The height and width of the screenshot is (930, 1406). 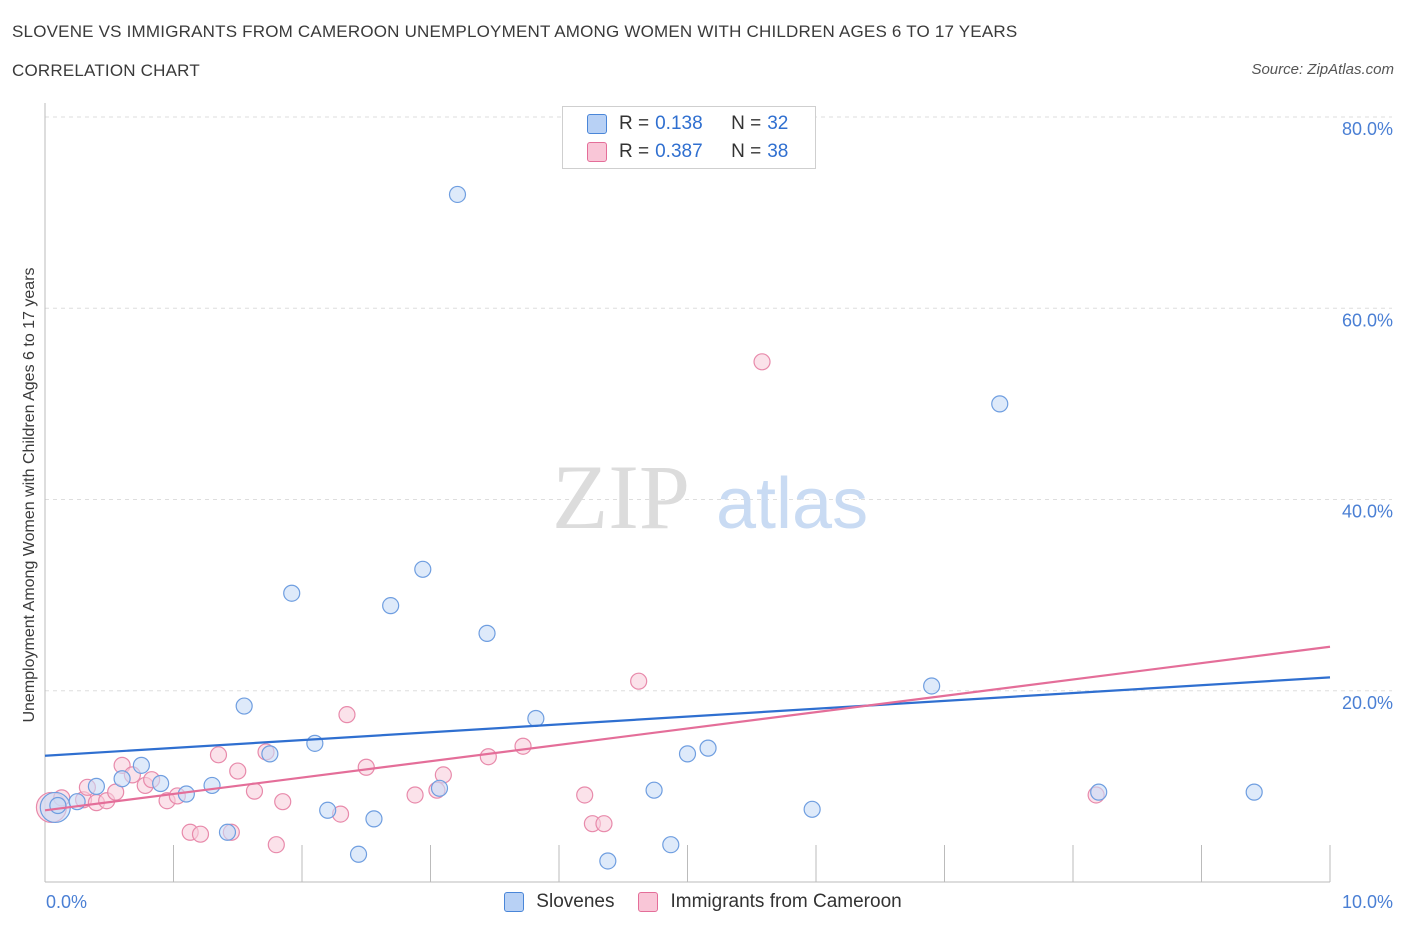 I want to click on y-tick-label: 60.0%, so click(x=1367, y=320).